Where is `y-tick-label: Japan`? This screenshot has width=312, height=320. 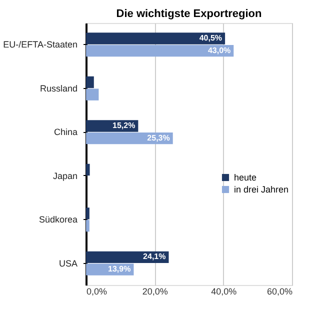 y-tick-label: Japan is located at coordinates (65, 175).